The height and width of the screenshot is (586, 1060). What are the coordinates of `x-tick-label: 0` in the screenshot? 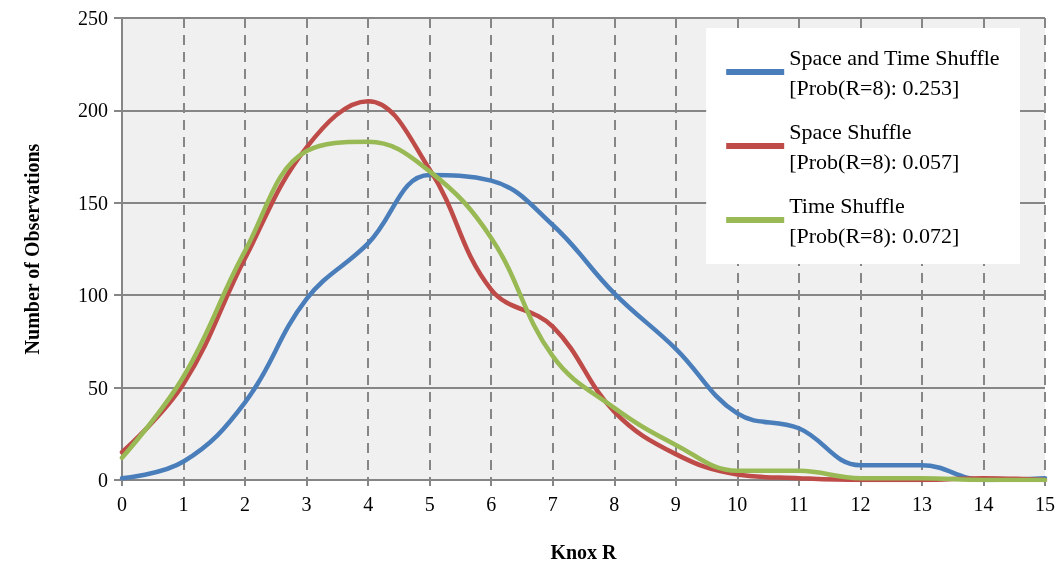 It's located at (122, 504).